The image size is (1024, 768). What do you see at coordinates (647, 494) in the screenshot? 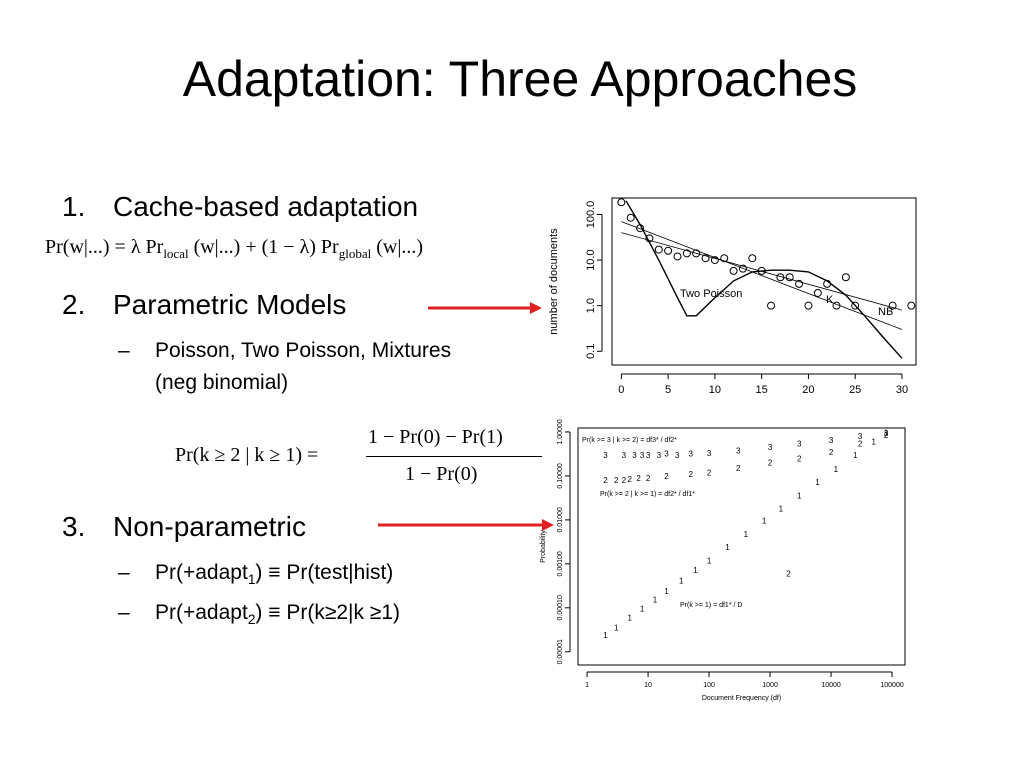
I see `annotation: Pr(k >= 2 | k >= 1) = df2* / df1*` at bounding box center [647, 494].